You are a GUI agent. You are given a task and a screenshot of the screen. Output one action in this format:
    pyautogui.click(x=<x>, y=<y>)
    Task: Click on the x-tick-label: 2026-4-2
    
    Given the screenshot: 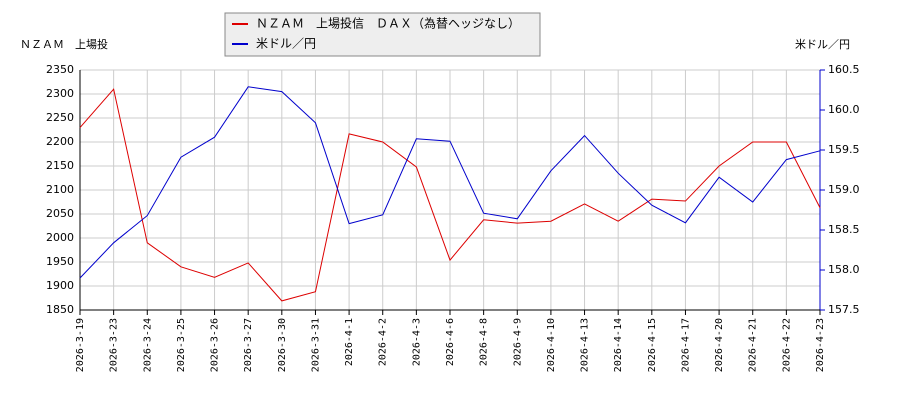 What is the action you would take?
    pyautogui.click(x=383, y=342)
    